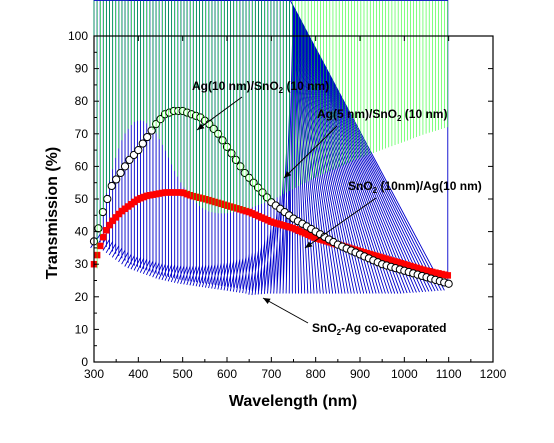 This screenshot has width=554, height=443. What do you see at coordinates (138, 374) in the screenshot?
I see `x-tick-label: 400` at bounding box center [138, 374].